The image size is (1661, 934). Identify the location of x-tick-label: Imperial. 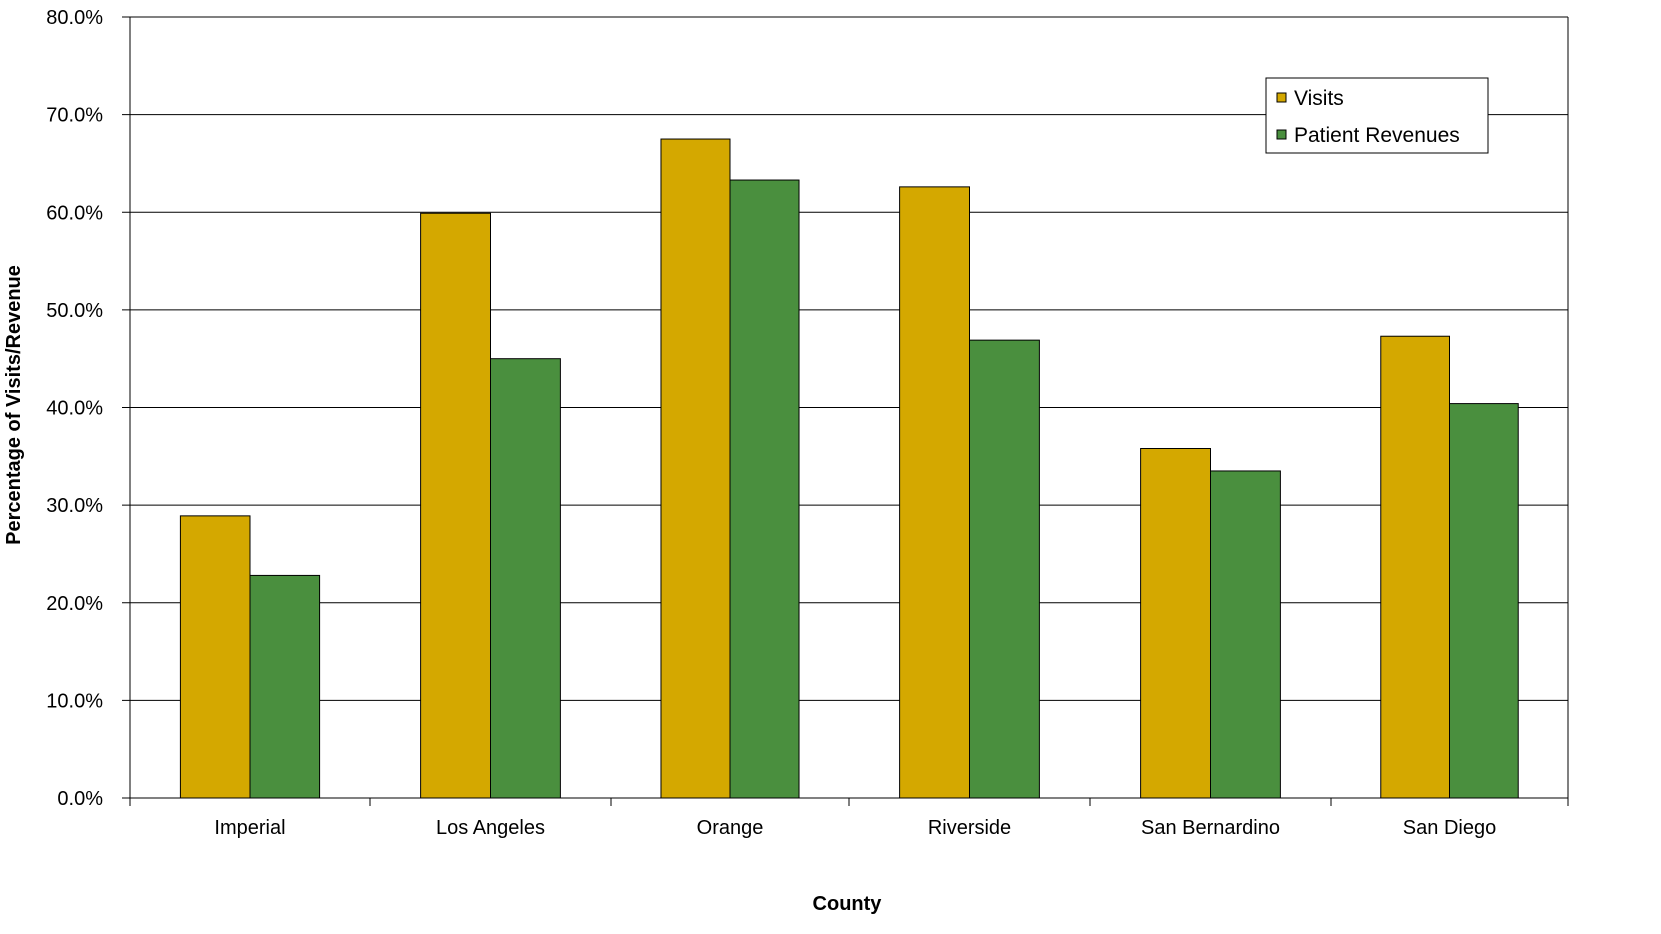
(249, 828).